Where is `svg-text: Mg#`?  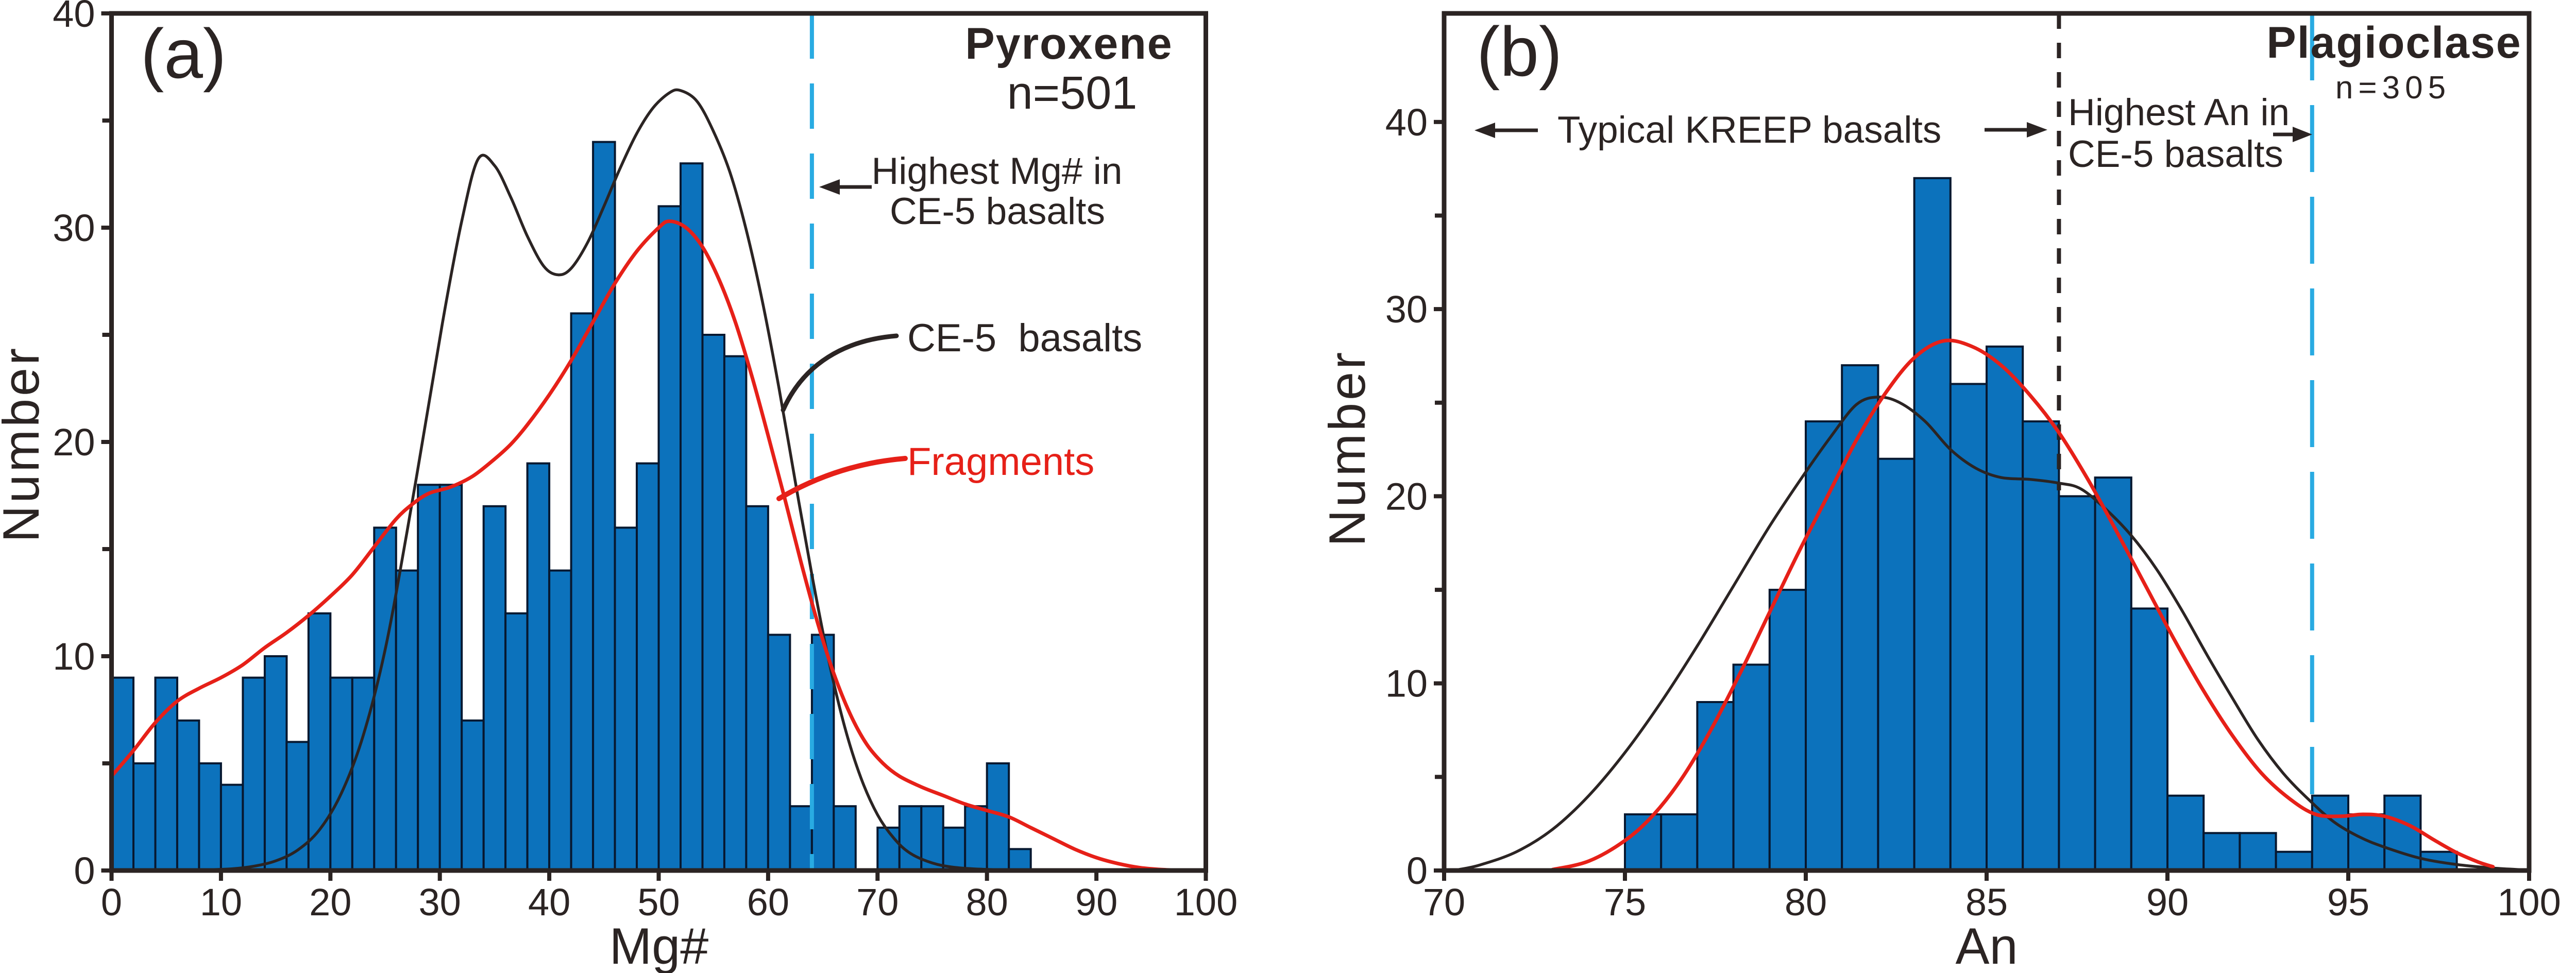 svg-text: Mg# is located at coordinates (659, 945).